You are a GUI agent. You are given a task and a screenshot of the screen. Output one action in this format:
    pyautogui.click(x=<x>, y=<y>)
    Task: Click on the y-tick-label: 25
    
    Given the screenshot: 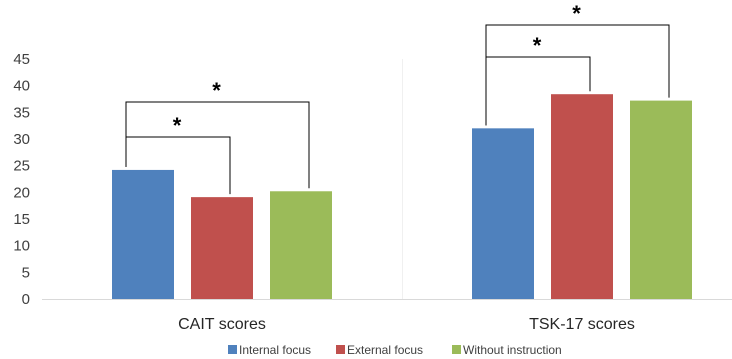 What is the action you would take?
    pyautogui.click(x=21, y=166)
    